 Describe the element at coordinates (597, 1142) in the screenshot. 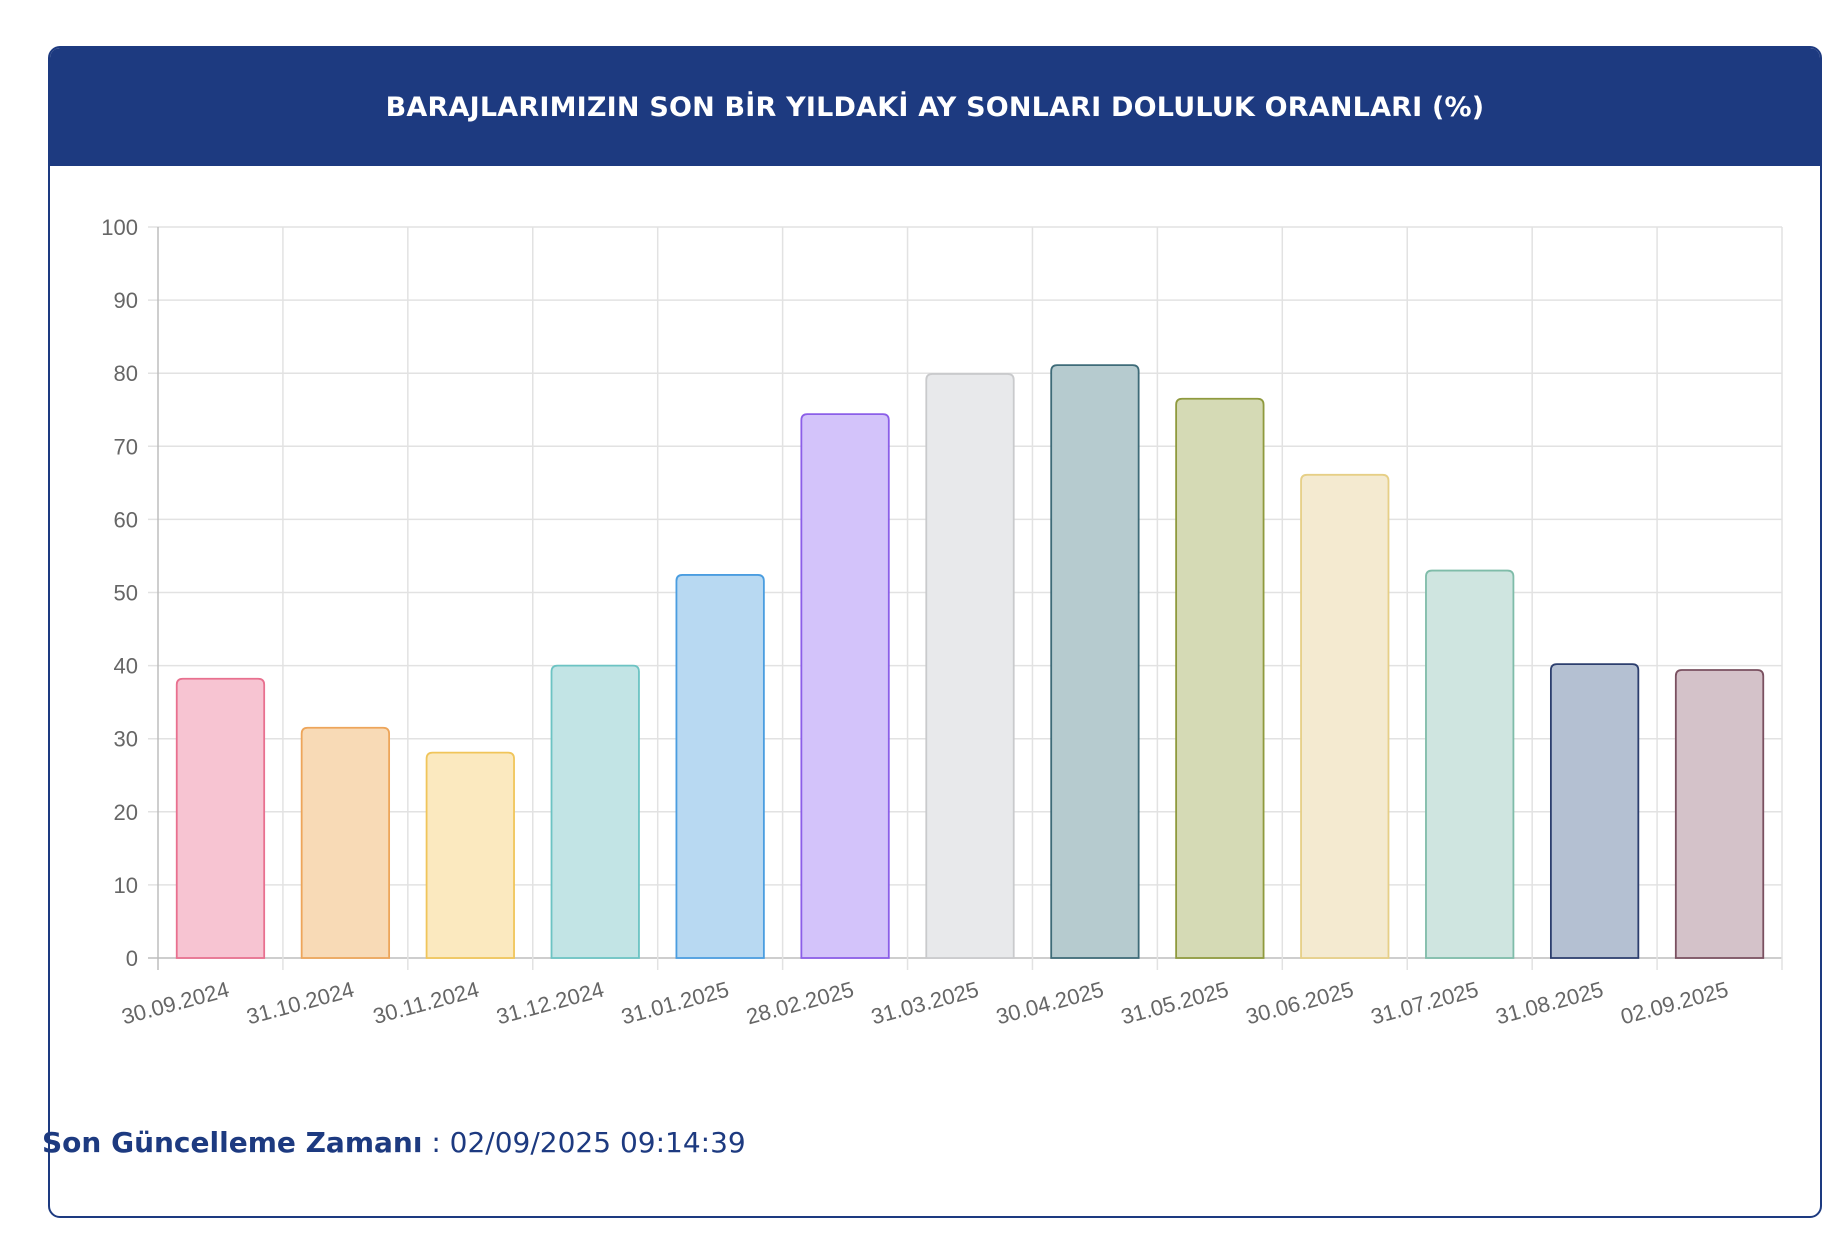

I see `last-update-value: 02/09/2025 09:14:39` at that location.